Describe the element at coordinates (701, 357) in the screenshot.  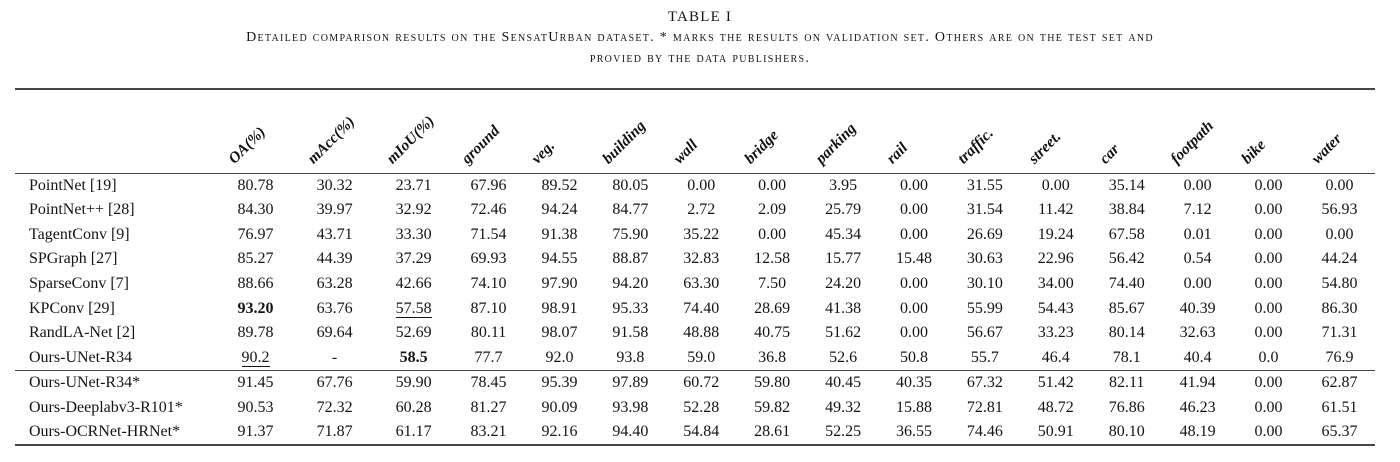
I see `value-cell: 59.0` at that location.